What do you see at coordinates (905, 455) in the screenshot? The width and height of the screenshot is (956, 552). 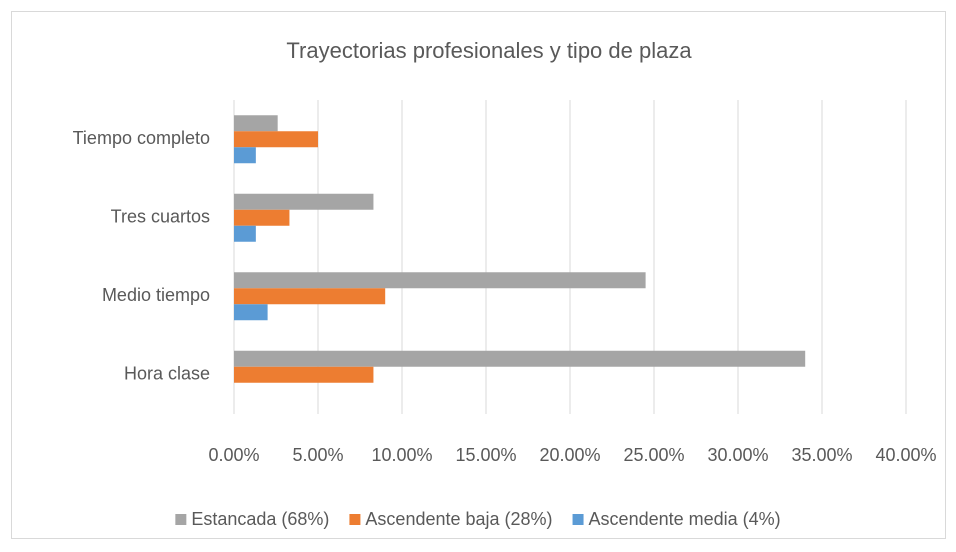 I see `x-tick-label: 40.00%` at bounding box center [905, 455].